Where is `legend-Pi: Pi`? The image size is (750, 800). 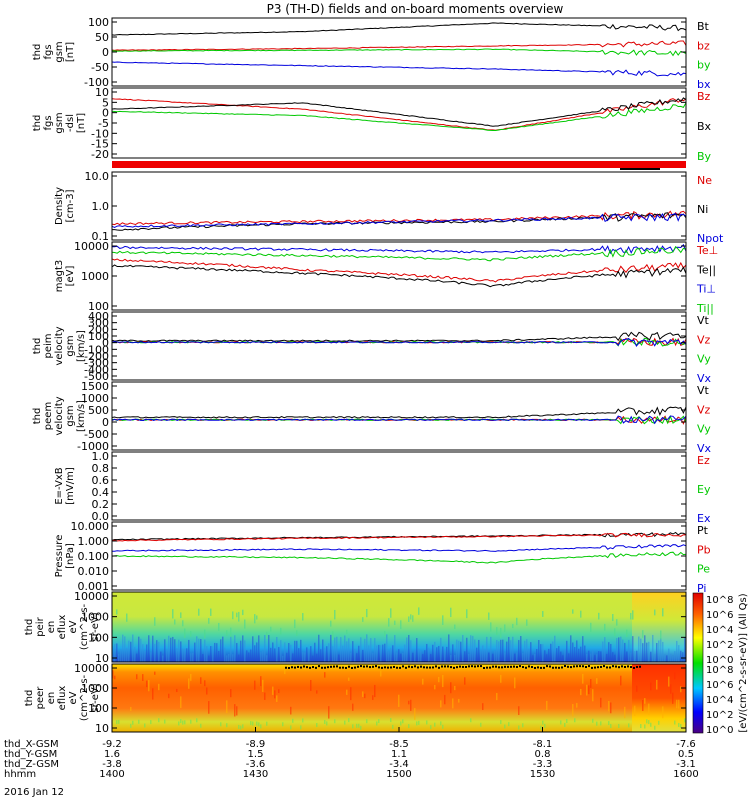 legend-Pi: Pi is located at coordinates (701, 588).